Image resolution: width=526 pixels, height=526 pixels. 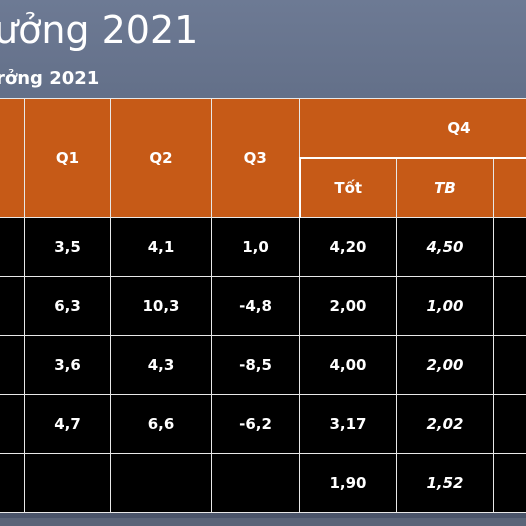 What do you see at coordinates (348, 247) in the screenshot?
I see `table-cell: 4,20` at bounding box center [348, 247].